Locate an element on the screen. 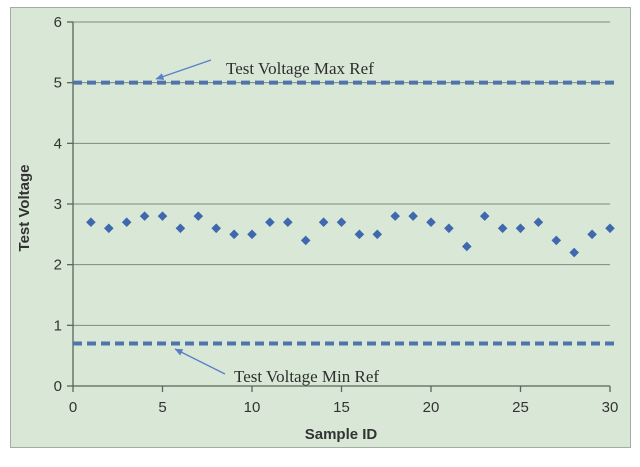  y-tick-label: 1 is located at coordinates (58, 325).